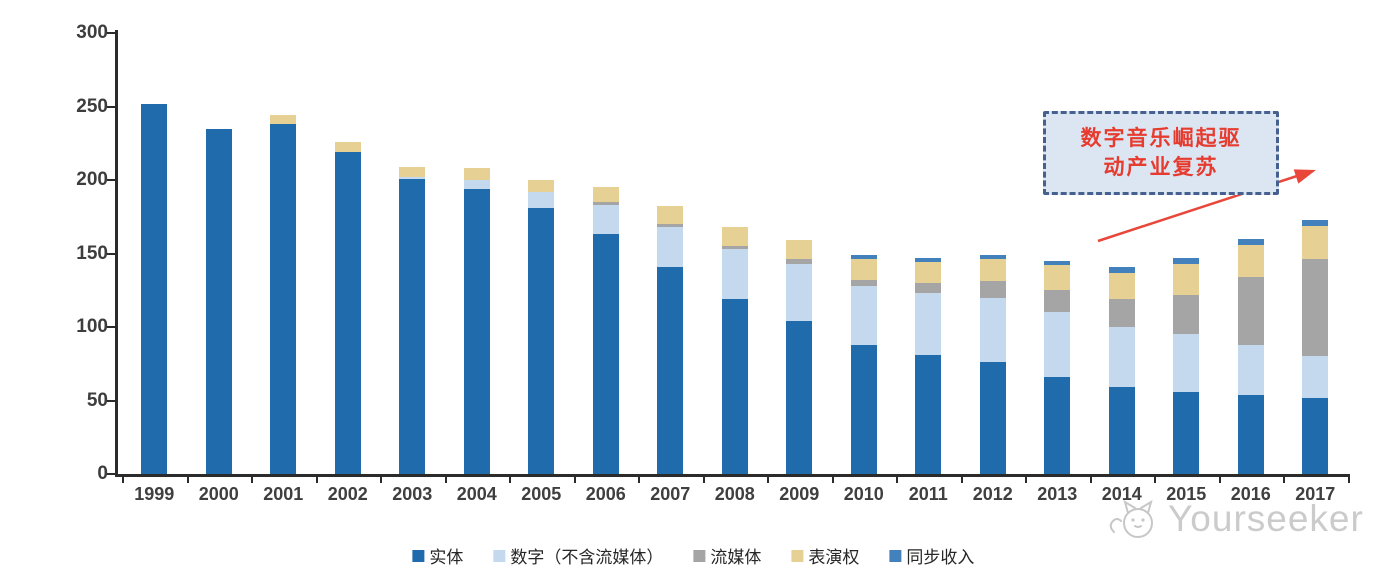  What do you see at coordinates (97, 400) in the screenshot?
I see `y-tick-label: 50` at bounding box center [97, 400].